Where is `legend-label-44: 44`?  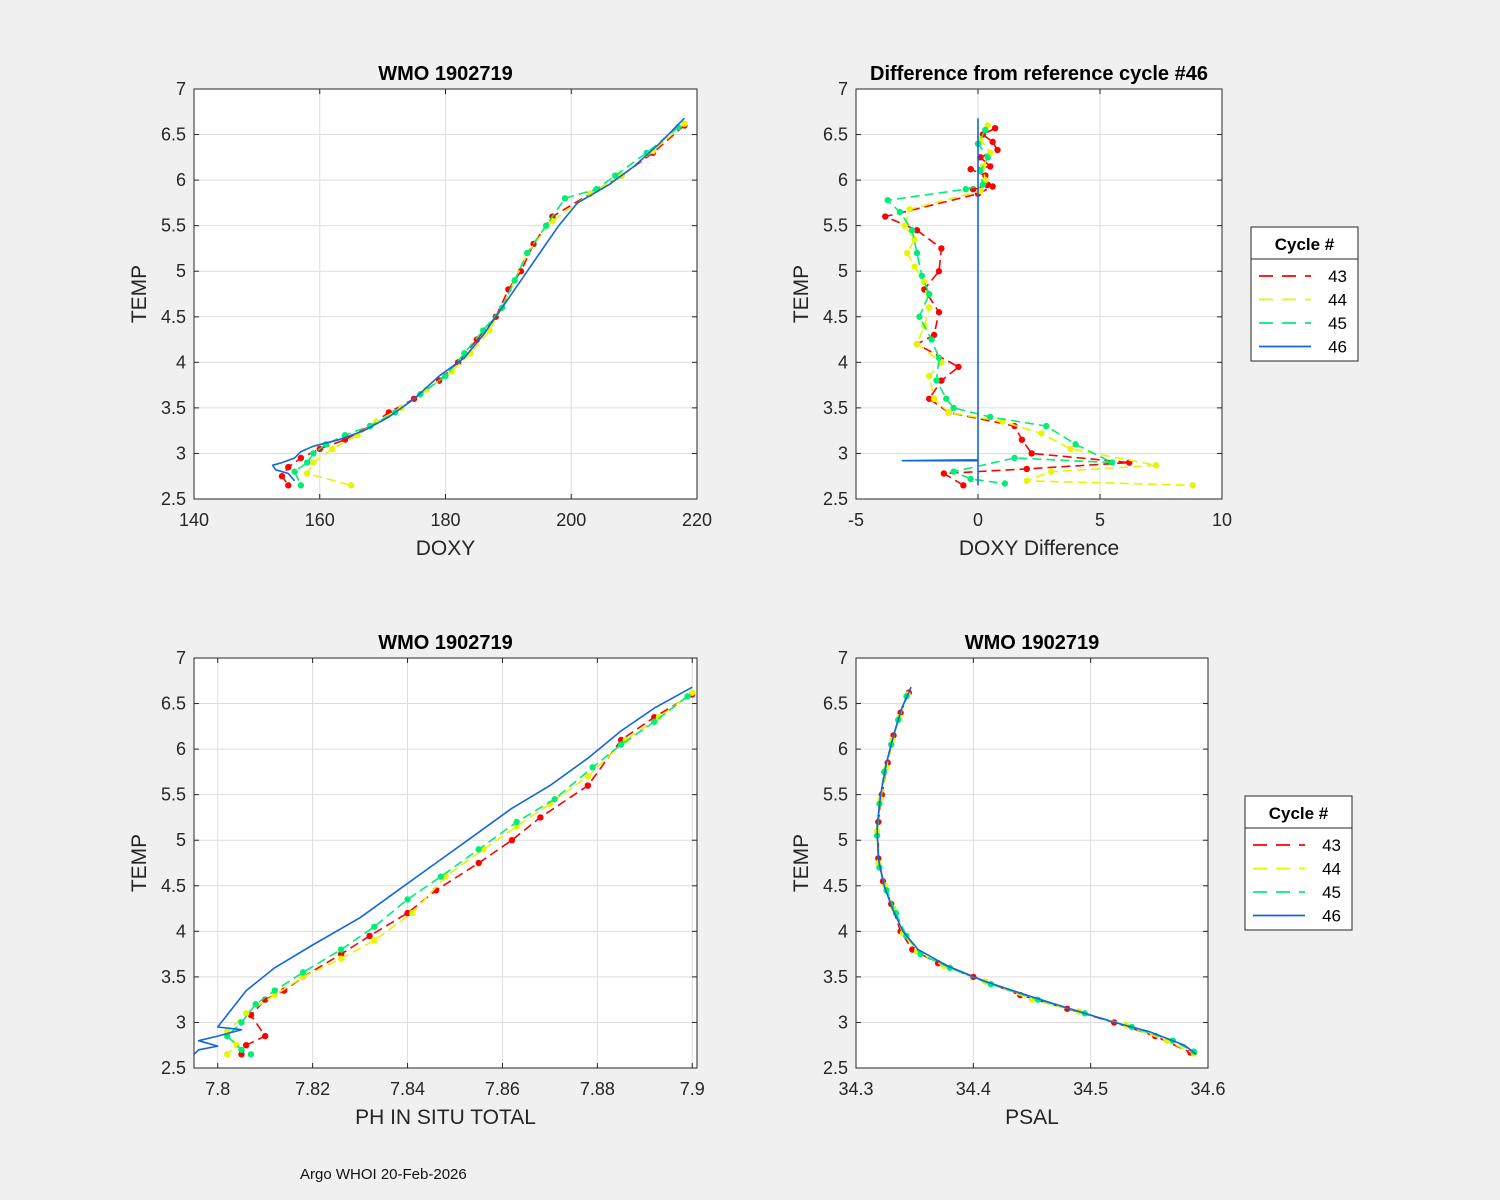
legend-label-44: 44 is located at coordinates (1337, 300).